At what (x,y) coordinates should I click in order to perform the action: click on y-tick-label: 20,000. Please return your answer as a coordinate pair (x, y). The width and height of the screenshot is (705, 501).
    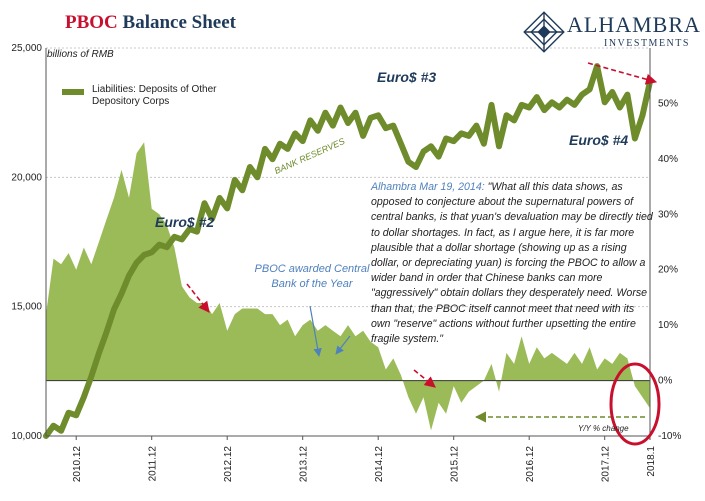
    Looking at the image, I should click on (26, 177).